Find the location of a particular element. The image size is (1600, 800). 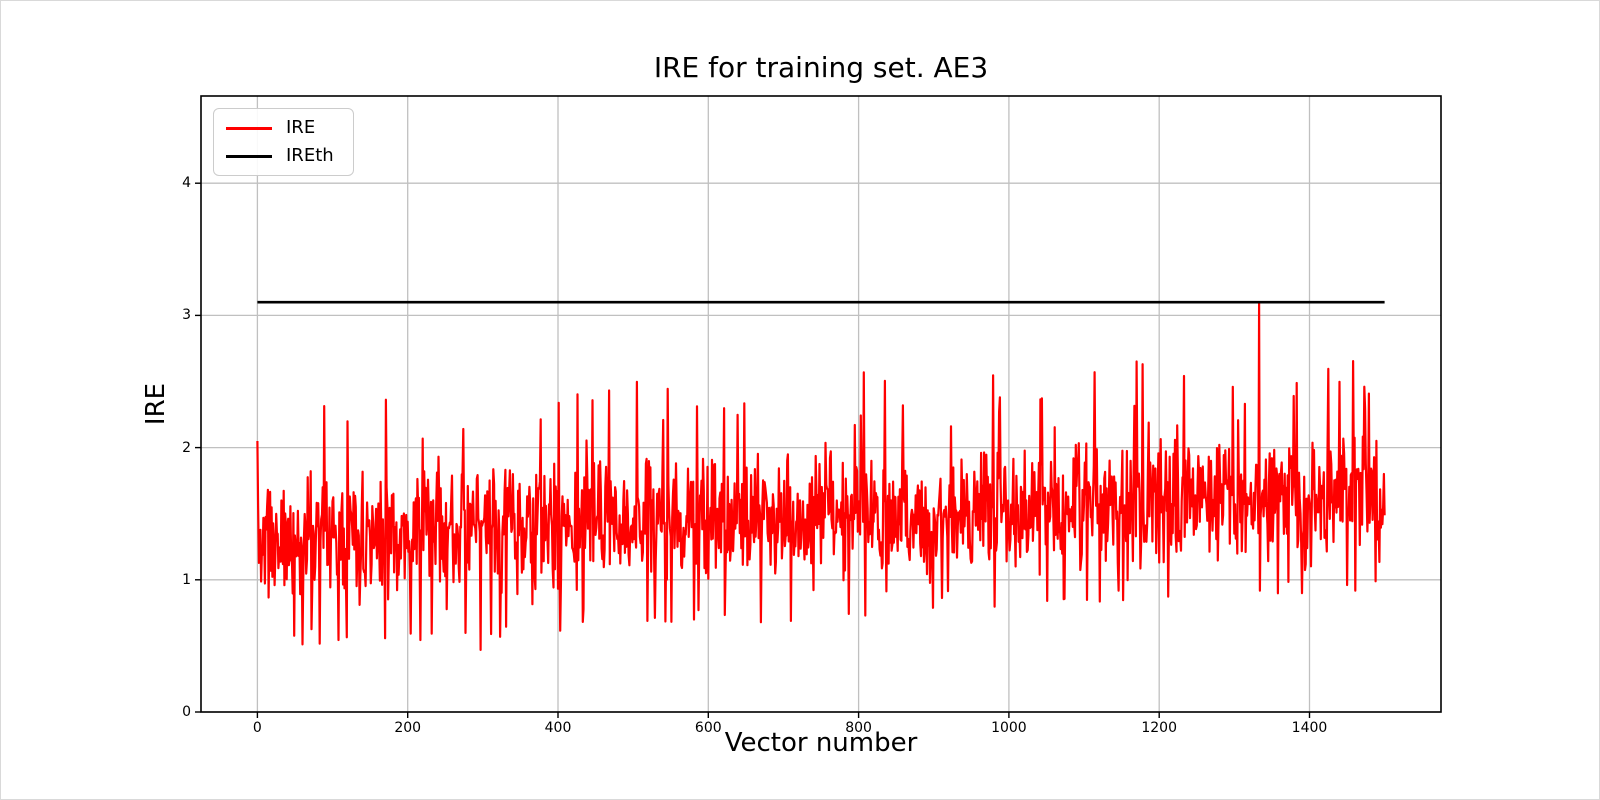

y-tick-label: 4 is located at coordinates (186, 183).